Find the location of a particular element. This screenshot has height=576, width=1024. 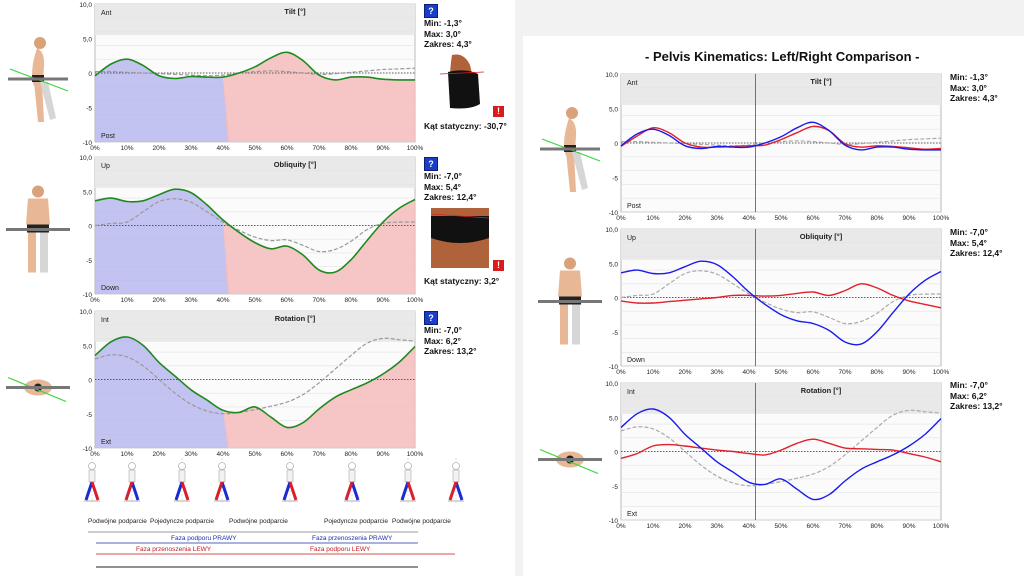

phase-double-support: Podwójne podparcie is located at coordinates (258, 521).